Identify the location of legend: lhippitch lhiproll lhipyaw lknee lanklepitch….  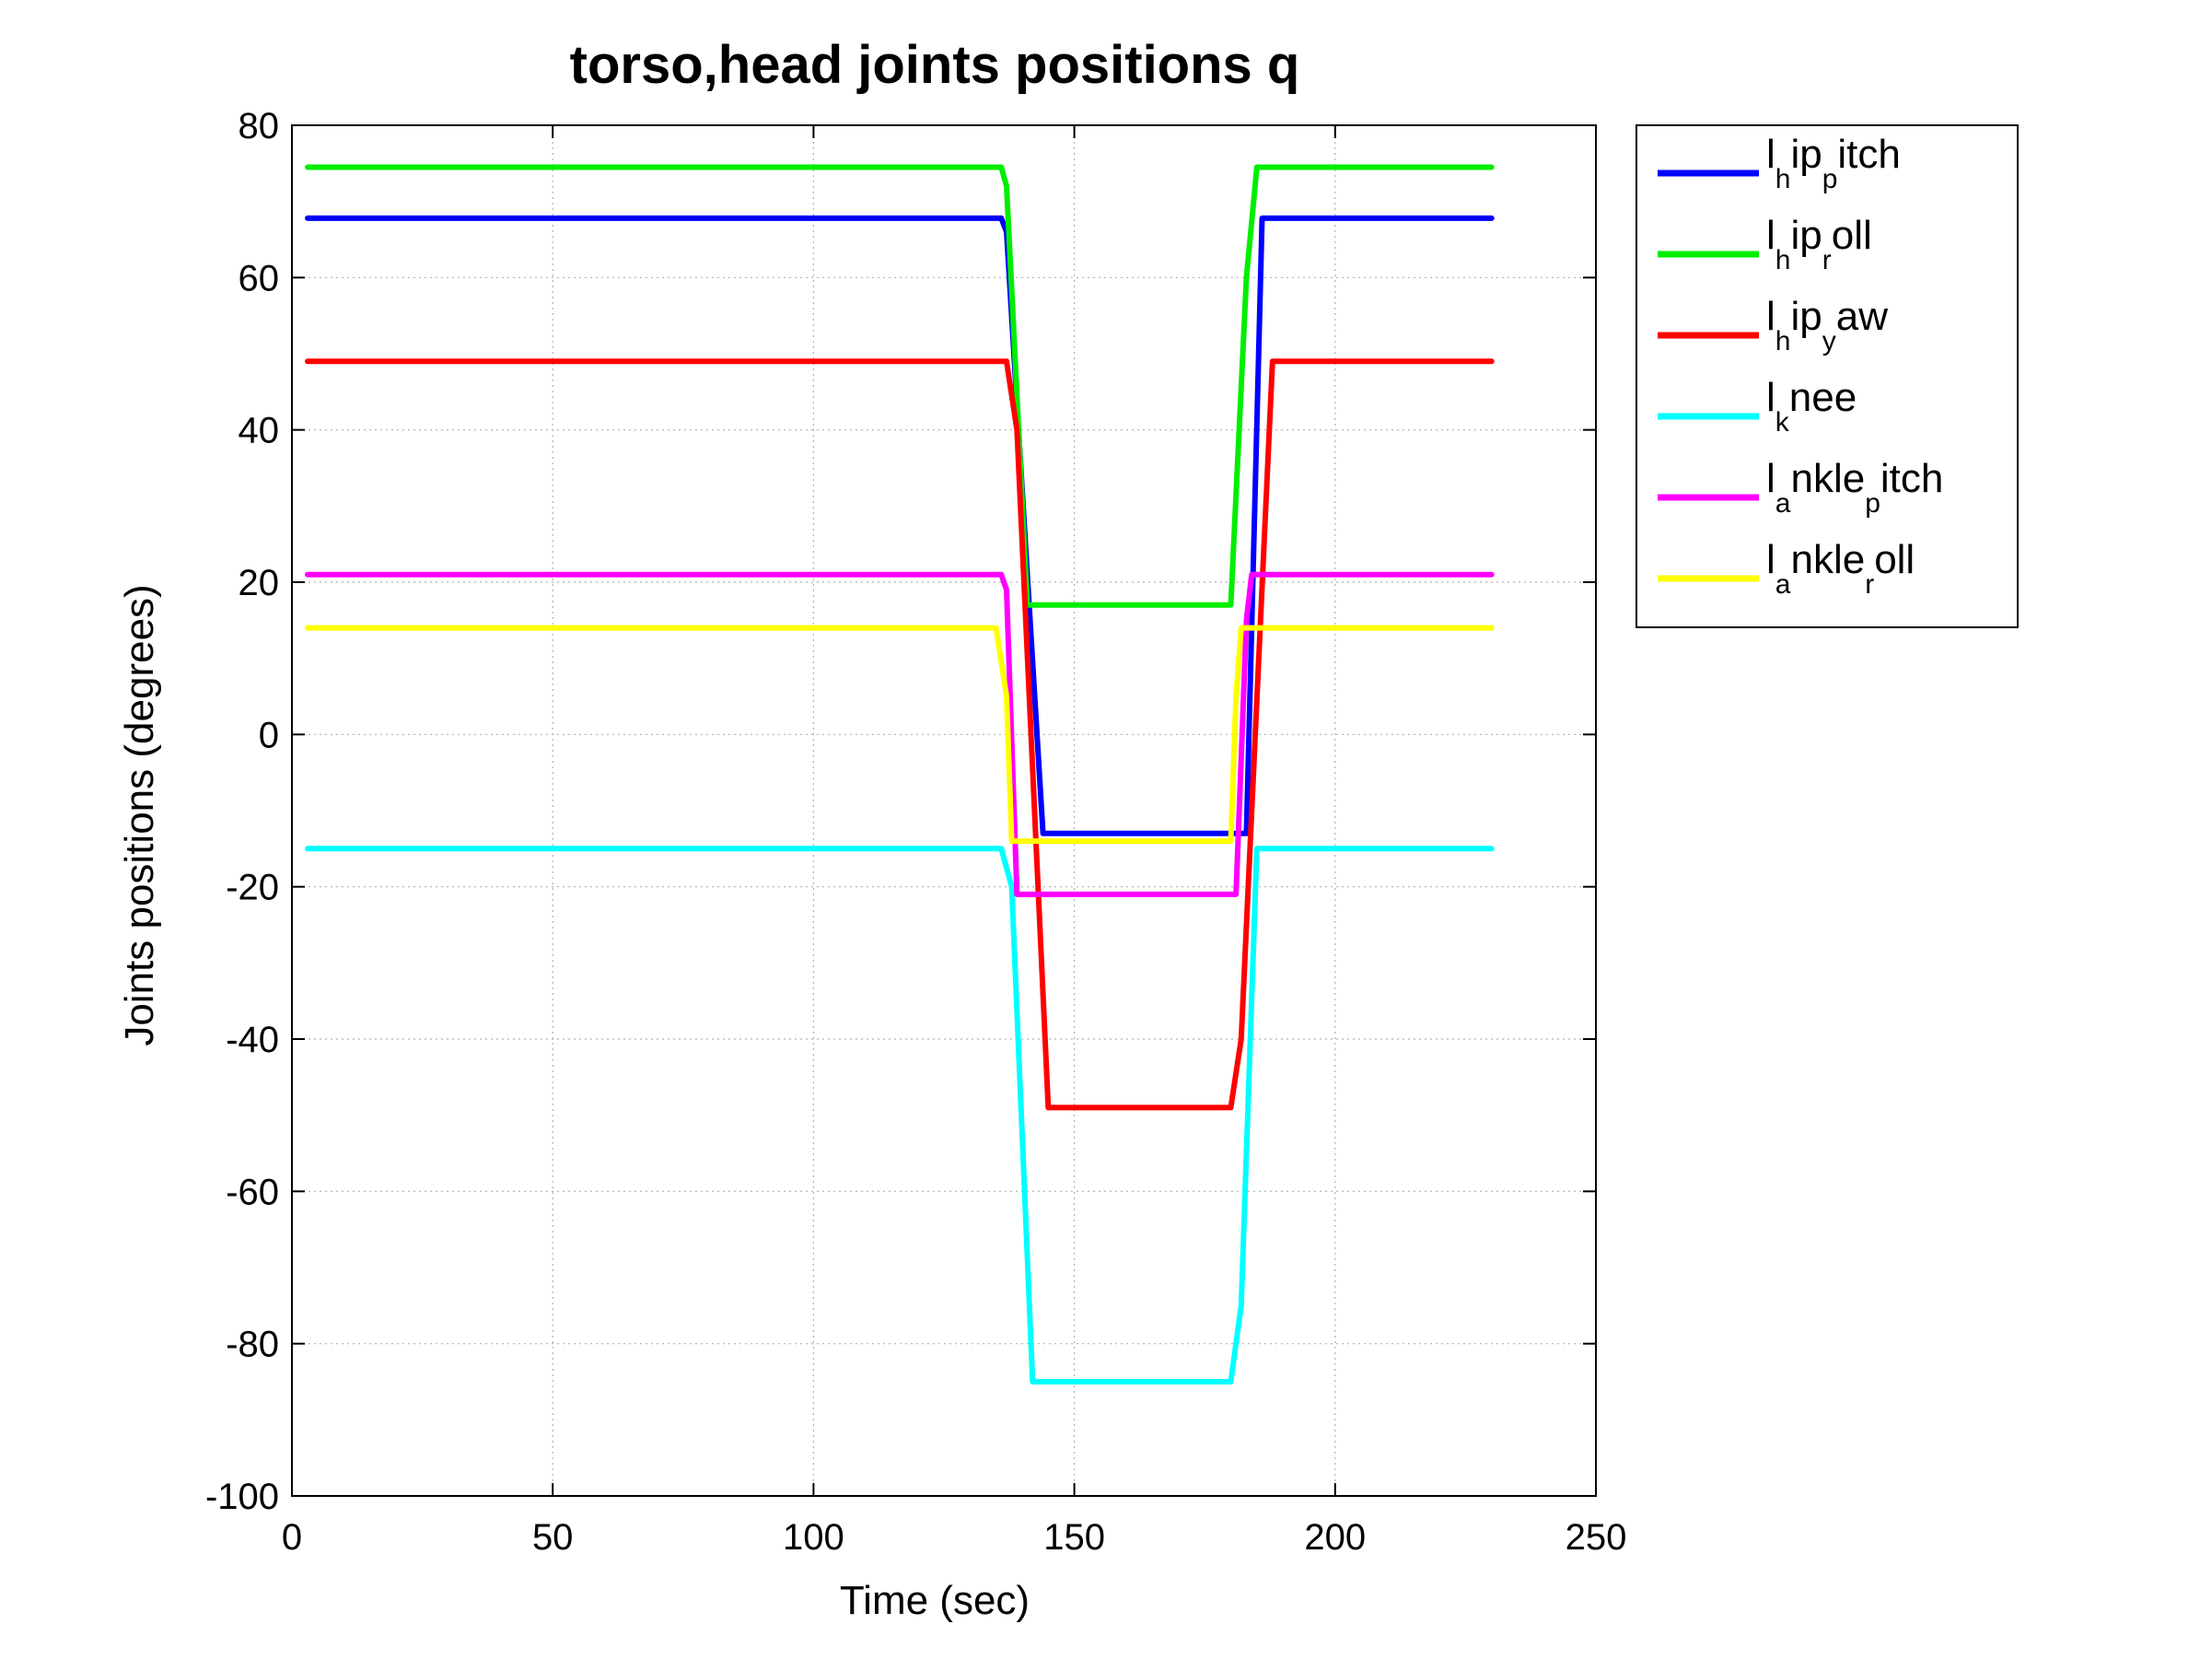
(1828, 376).